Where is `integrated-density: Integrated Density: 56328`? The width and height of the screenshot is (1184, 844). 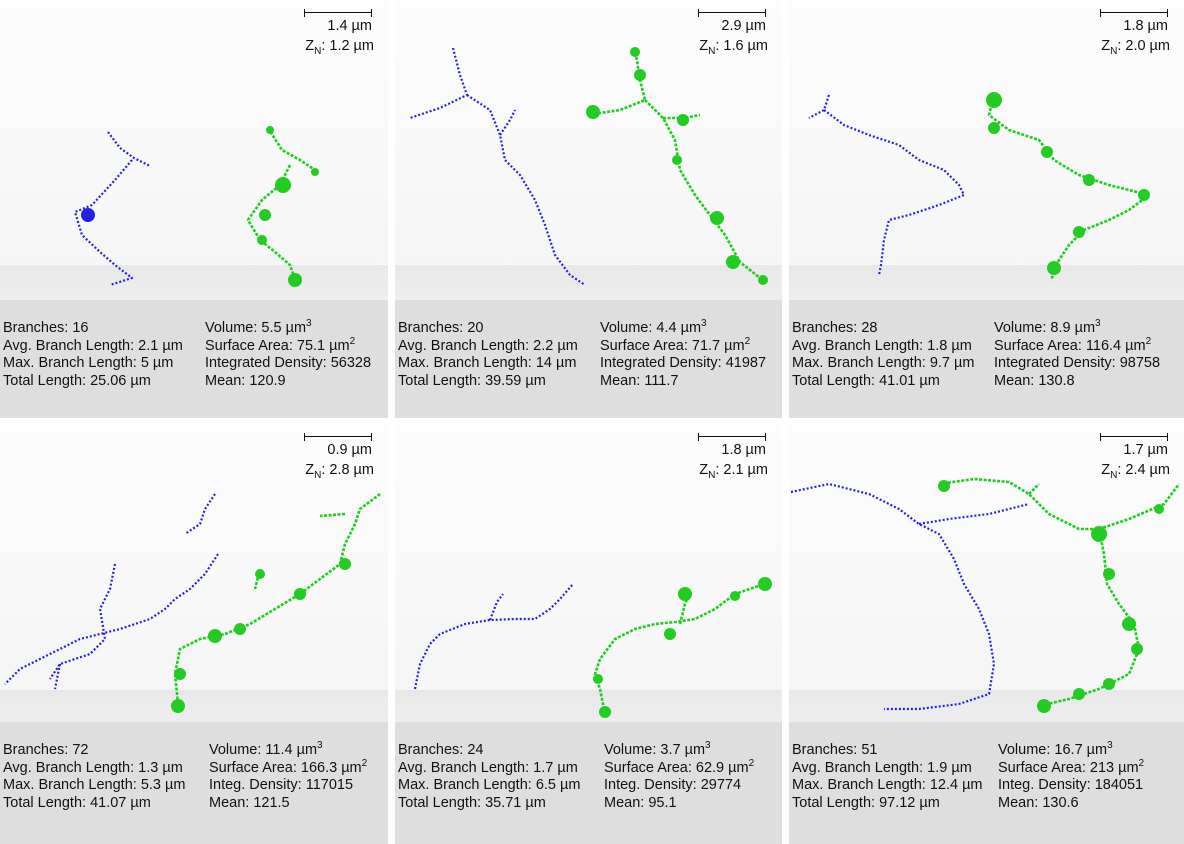
integrated-density: Integrated Density: 56328 is located at coordinates (288, 363).